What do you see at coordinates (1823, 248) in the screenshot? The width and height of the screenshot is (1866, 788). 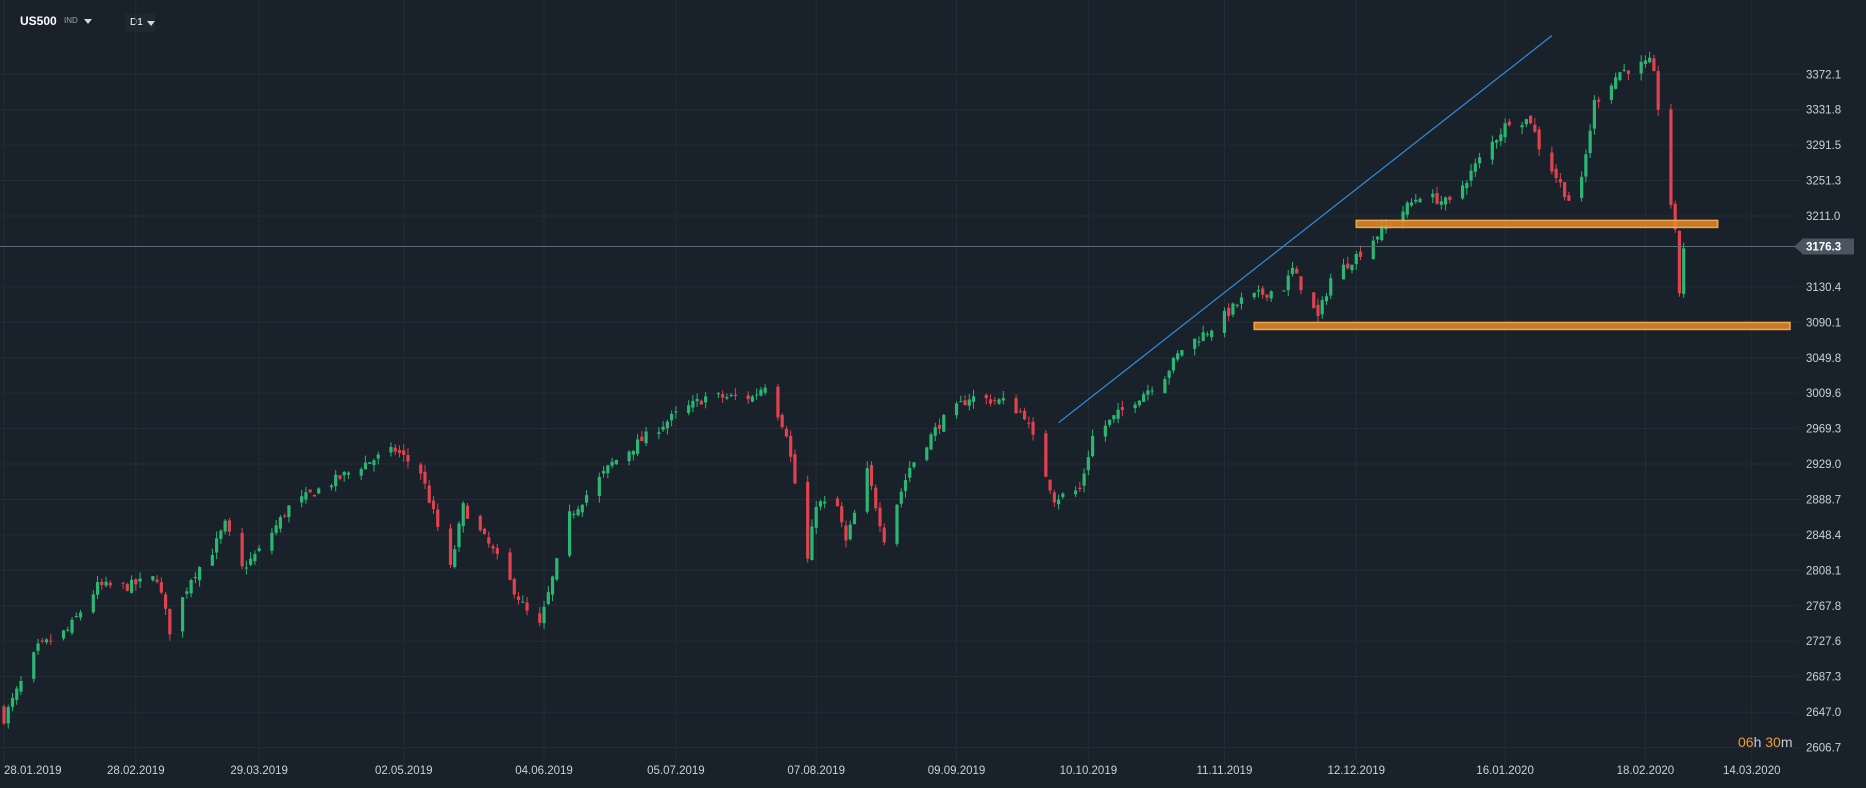 I see `current-price-label: 3176.3` at bounding box center [1823, 248].